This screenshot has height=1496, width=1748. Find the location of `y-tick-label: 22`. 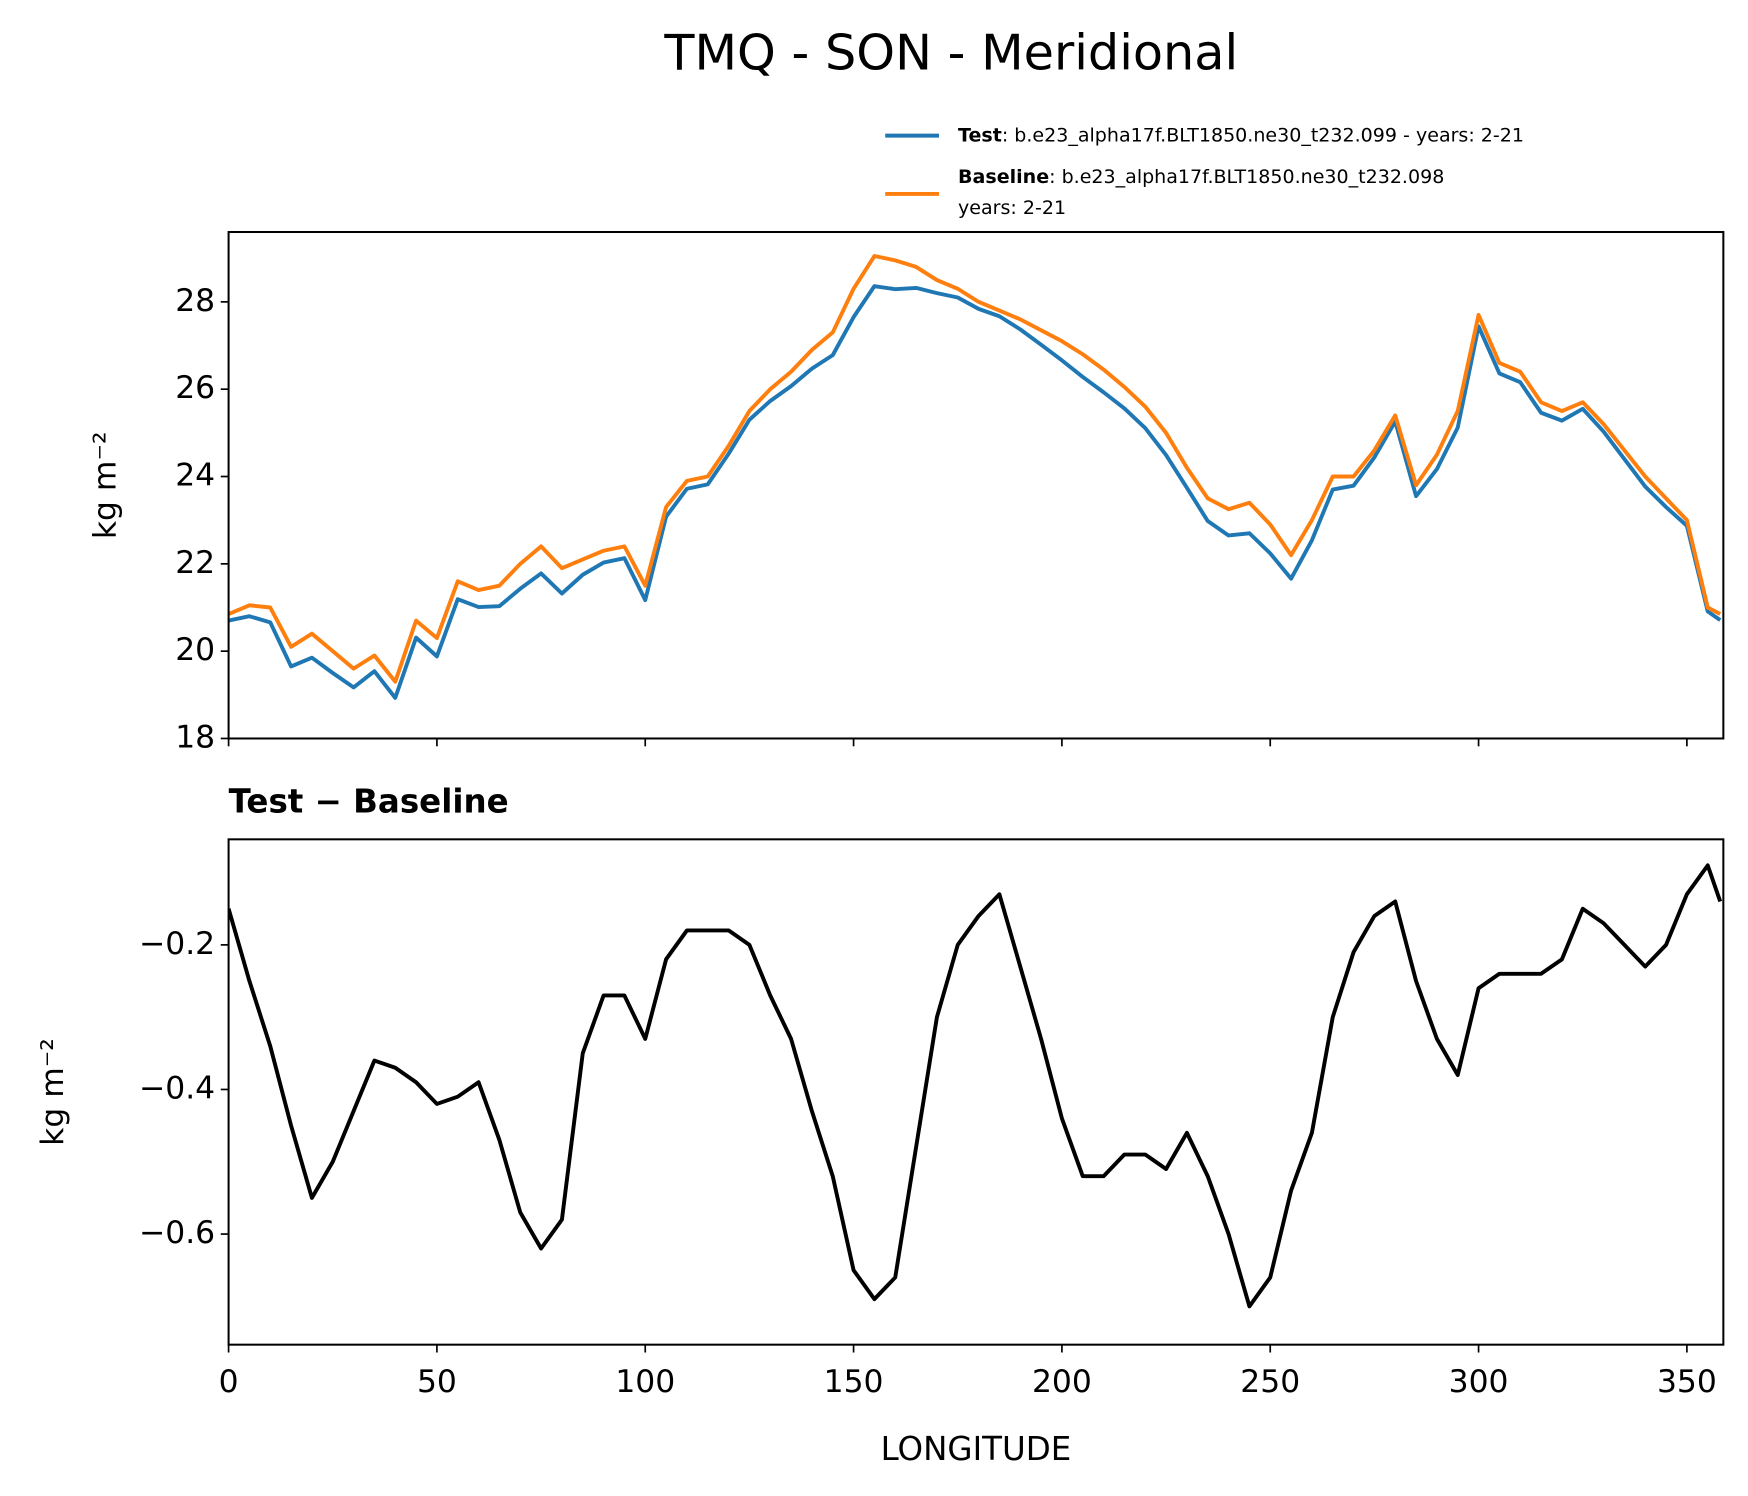

y-tick-label: 22 is located at coordinates (195, 563).